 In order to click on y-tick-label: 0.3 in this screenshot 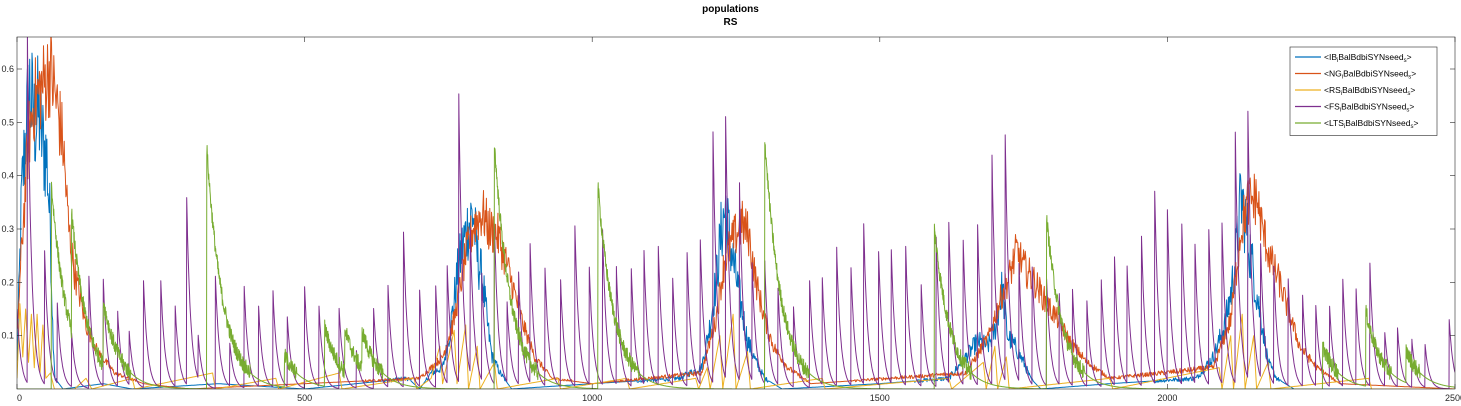, I will do `click(7, 229)`.